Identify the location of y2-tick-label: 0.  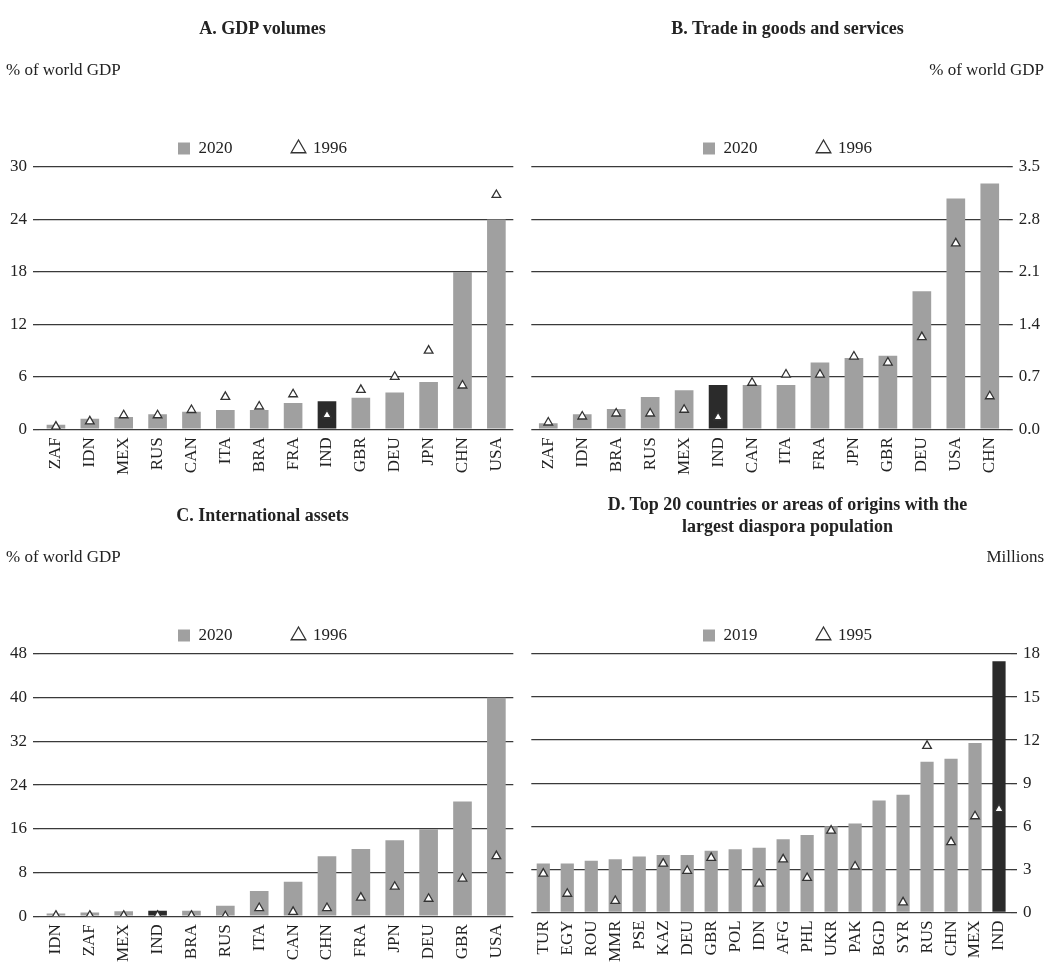
(1027, 911).